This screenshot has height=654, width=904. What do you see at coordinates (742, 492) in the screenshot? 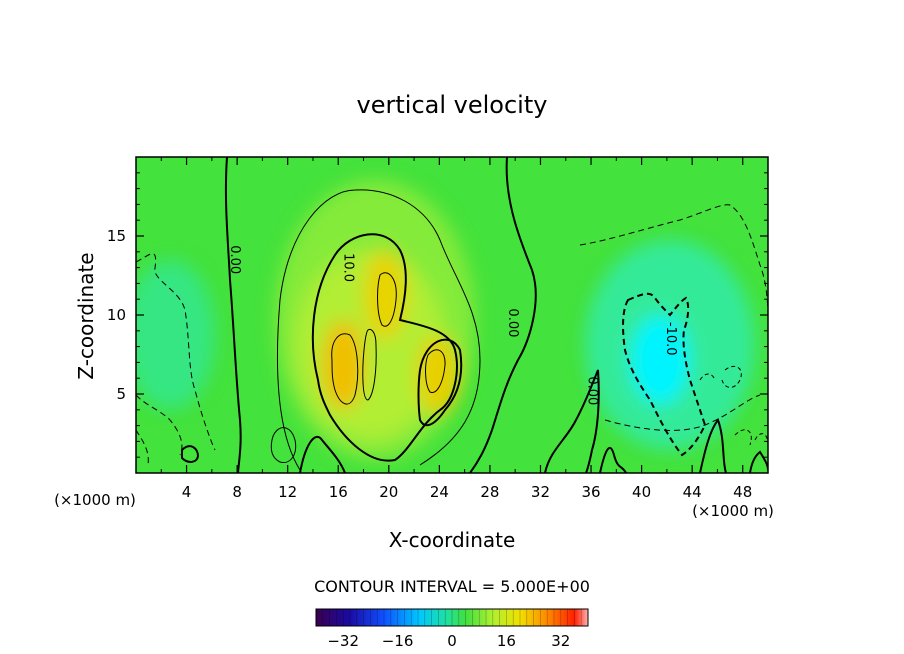
I see `x-tick-label: 48` at bounding box center [742, 492].